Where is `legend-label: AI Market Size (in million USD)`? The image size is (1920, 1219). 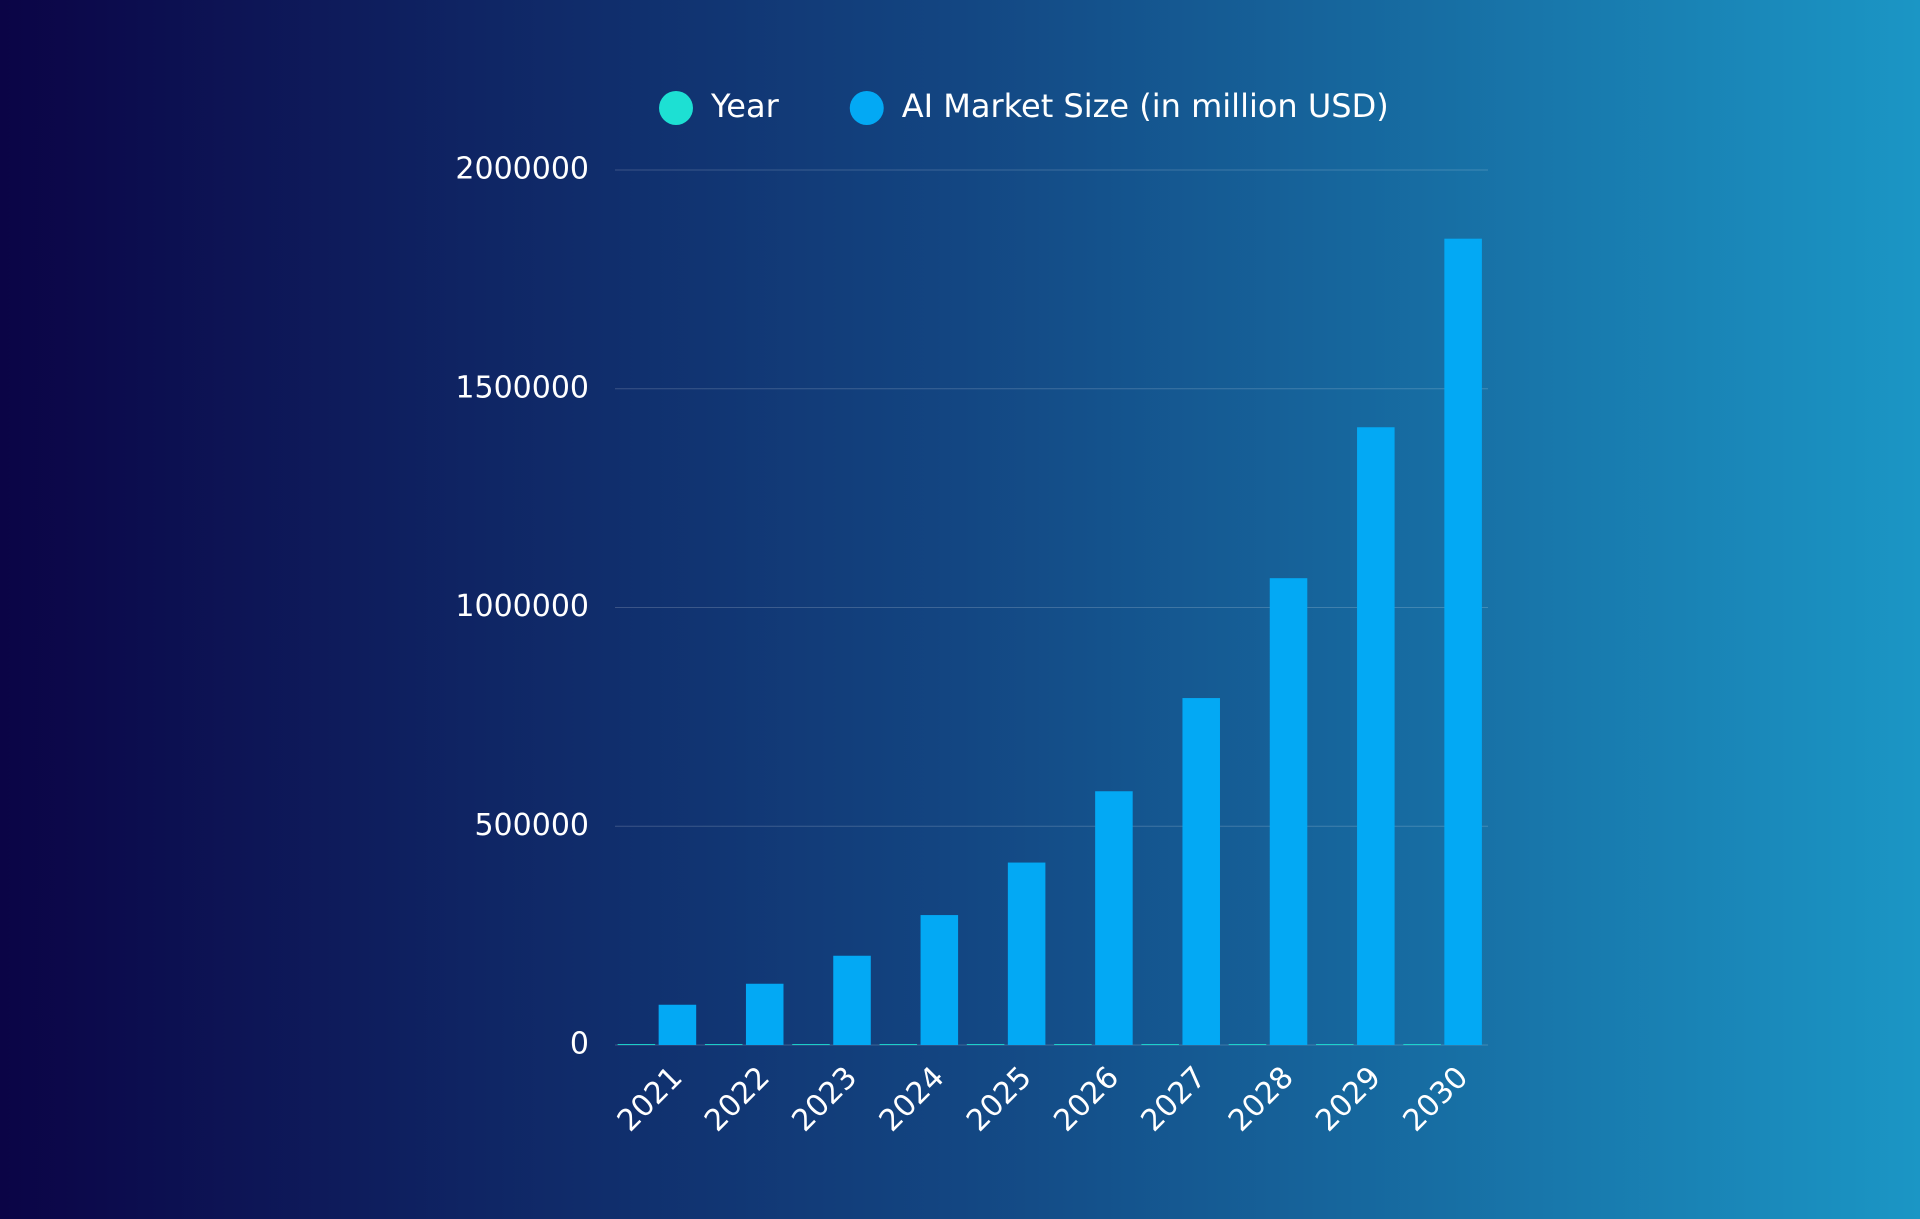 legend-label: AI Market Size (in million USD) is located at coordinates (1145, 106).